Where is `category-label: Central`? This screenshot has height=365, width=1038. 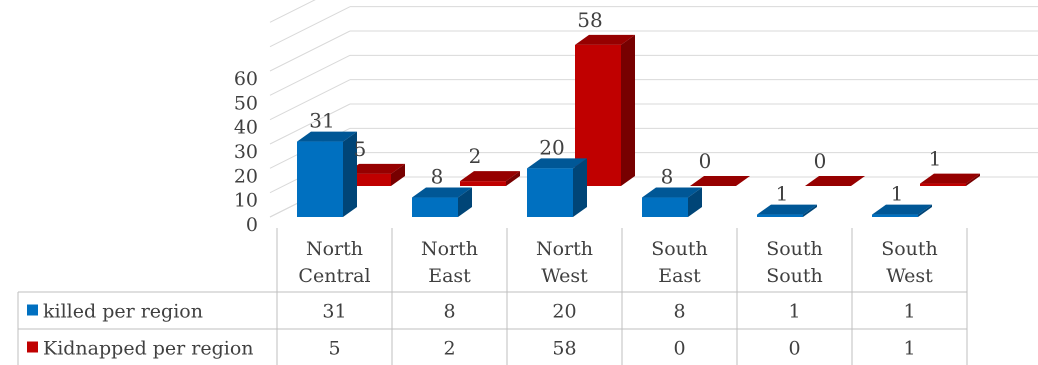
category-label: Central is located at coordinates (334, 276).